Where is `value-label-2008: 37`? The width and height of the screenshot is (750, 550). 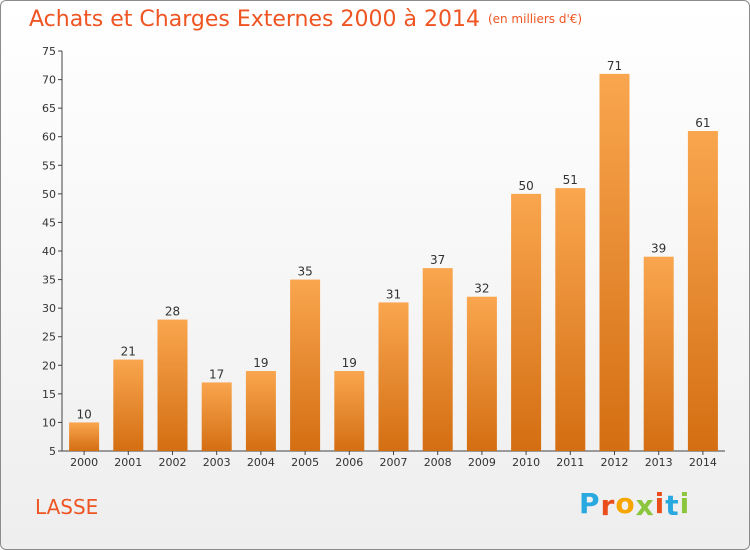
value-label-2008: 37 is located at coordinates (437, 260).